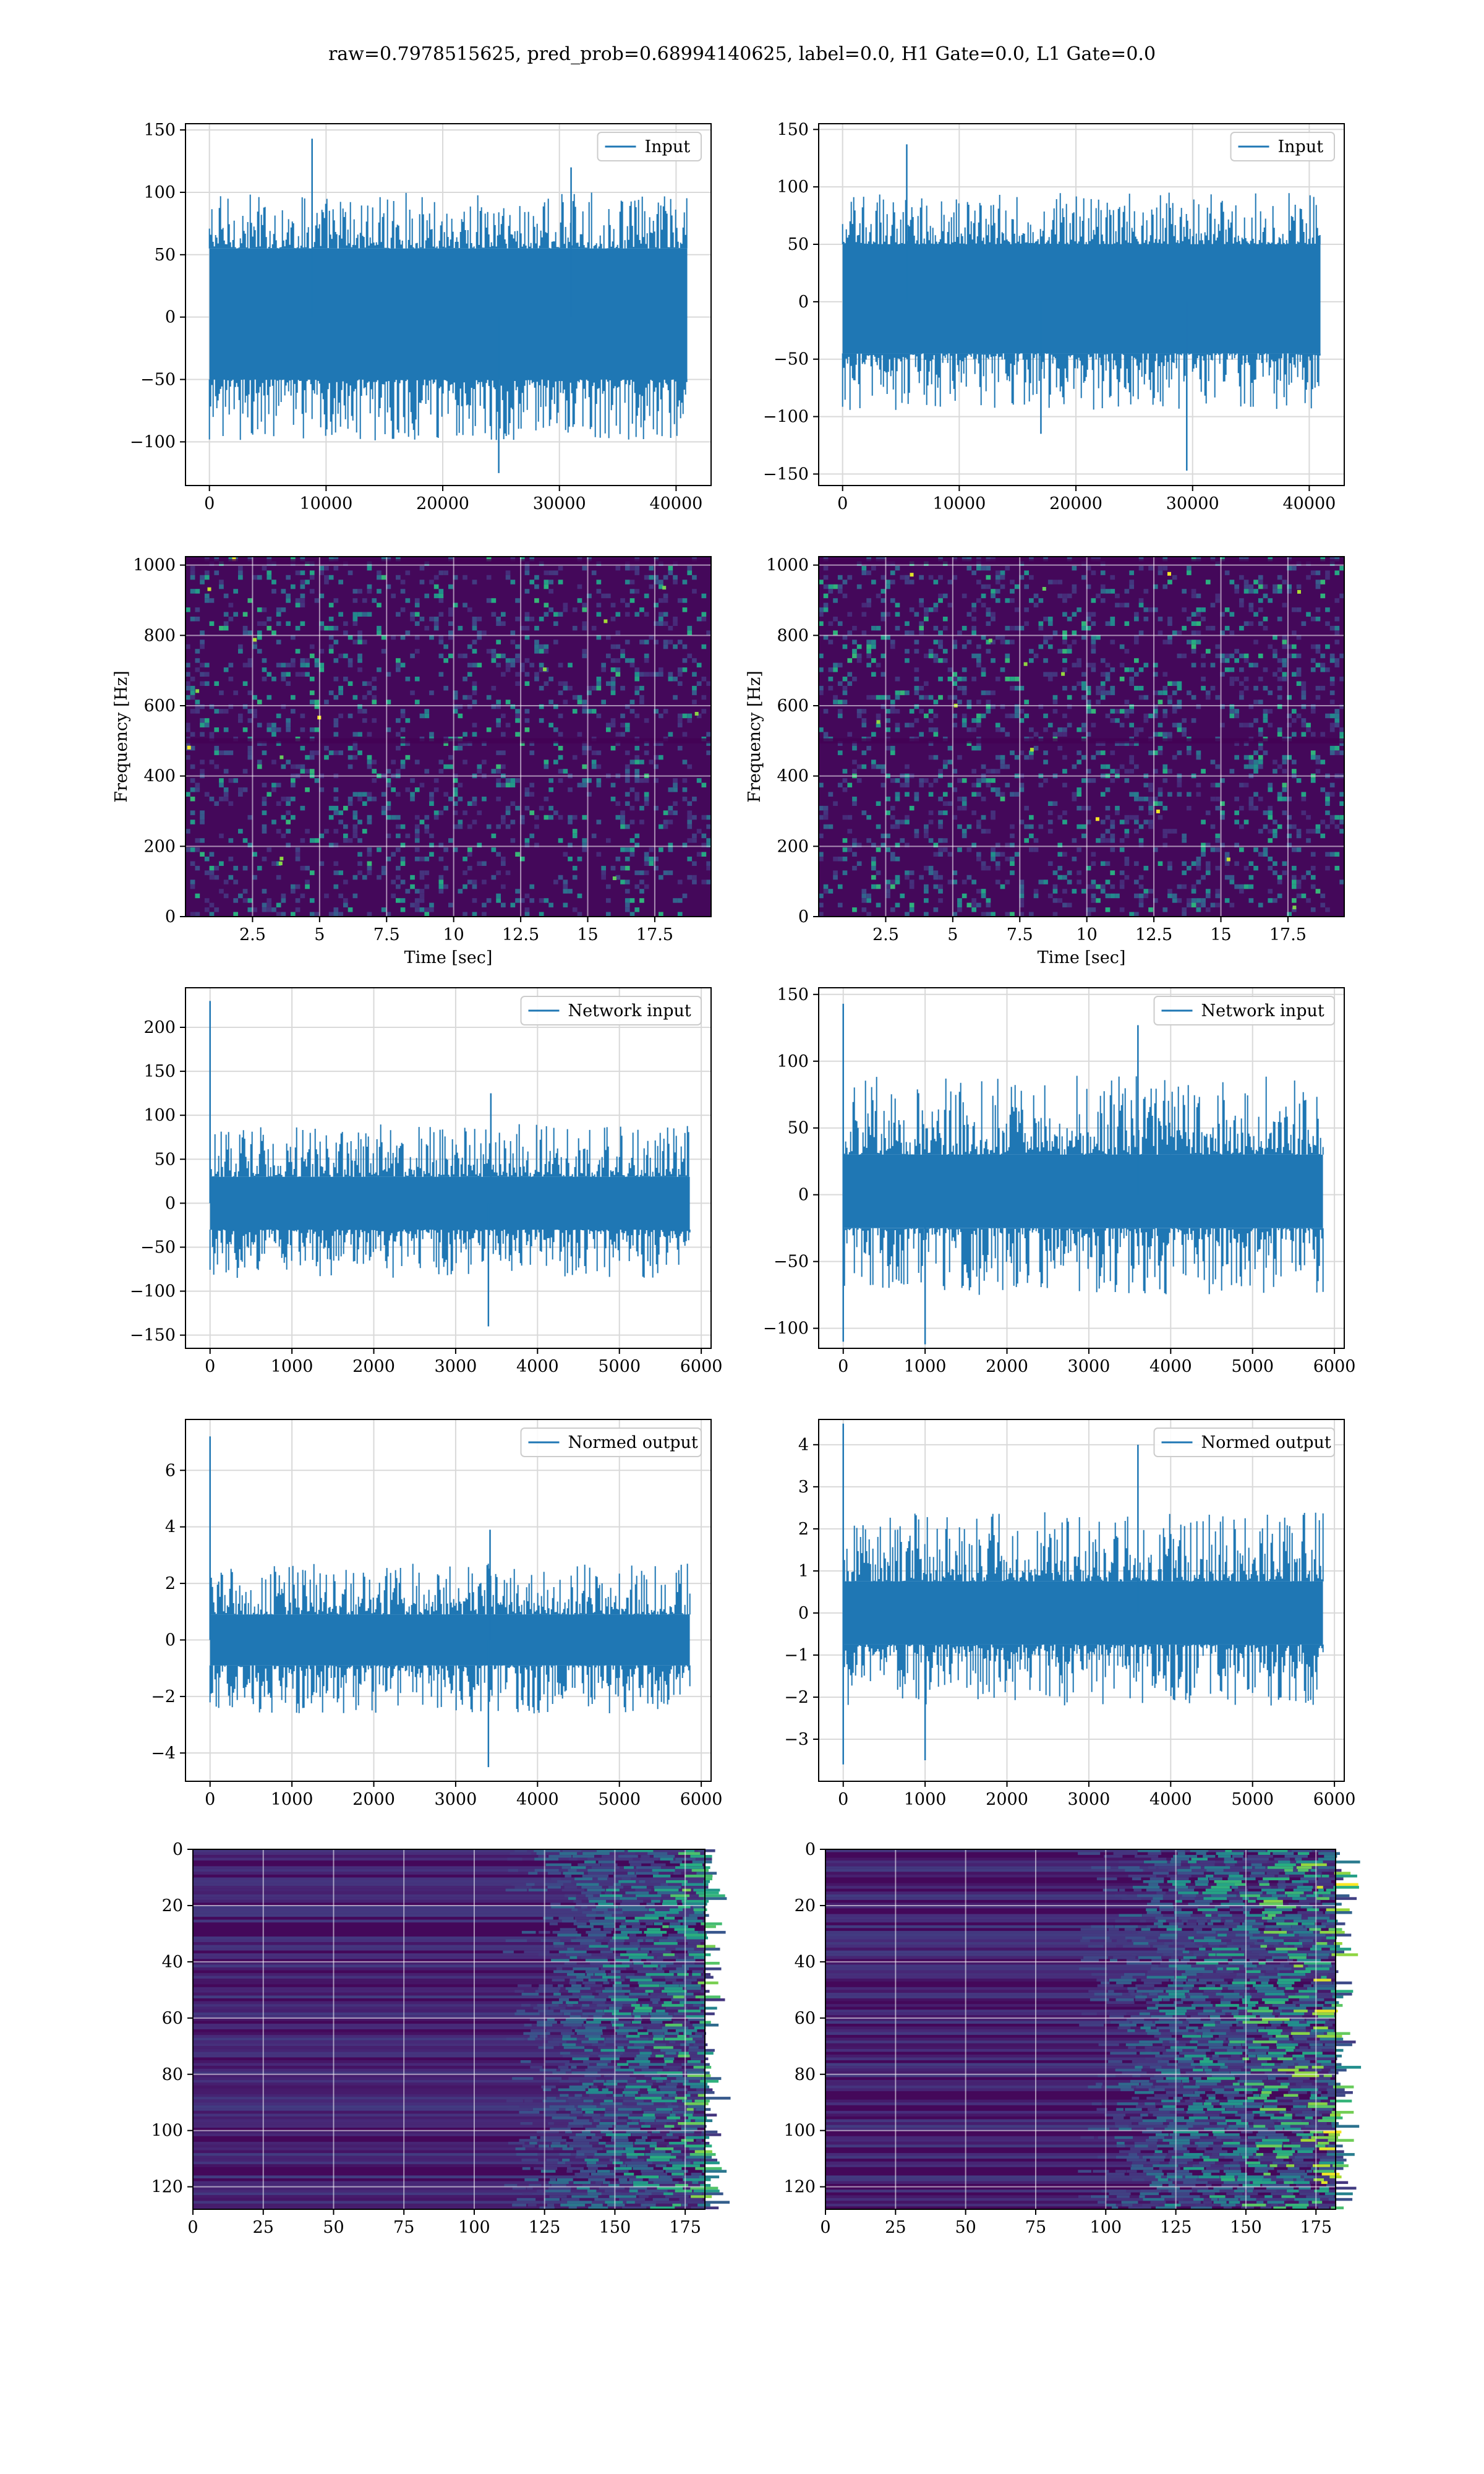 The width and height of the screenshot is (1484, 2474). What do you see at coordinates (990, 640) in the screenshot?
I see `heatmap-hotspot` at bounding box center [990, 640].